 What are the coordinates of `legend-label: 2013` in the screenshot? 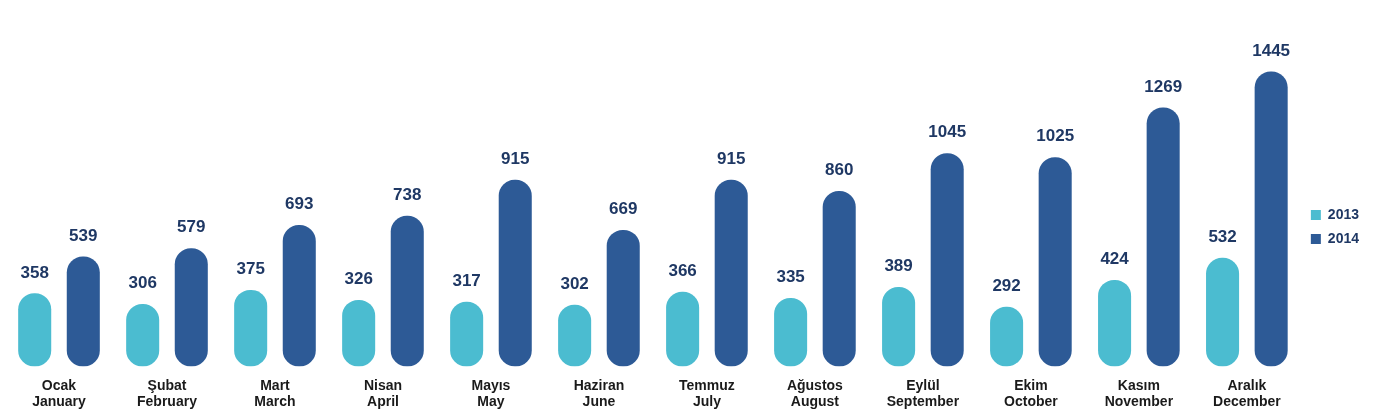 It's located at (1343, 213).